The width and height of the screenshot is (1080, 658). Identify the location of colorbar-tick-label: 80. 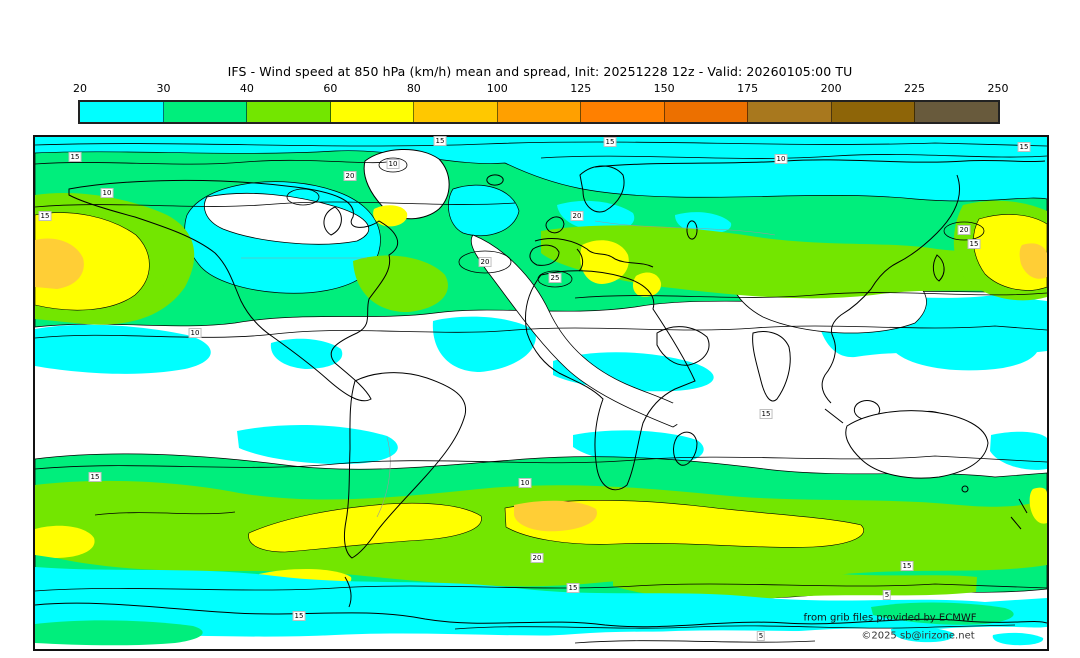
(413, 88).